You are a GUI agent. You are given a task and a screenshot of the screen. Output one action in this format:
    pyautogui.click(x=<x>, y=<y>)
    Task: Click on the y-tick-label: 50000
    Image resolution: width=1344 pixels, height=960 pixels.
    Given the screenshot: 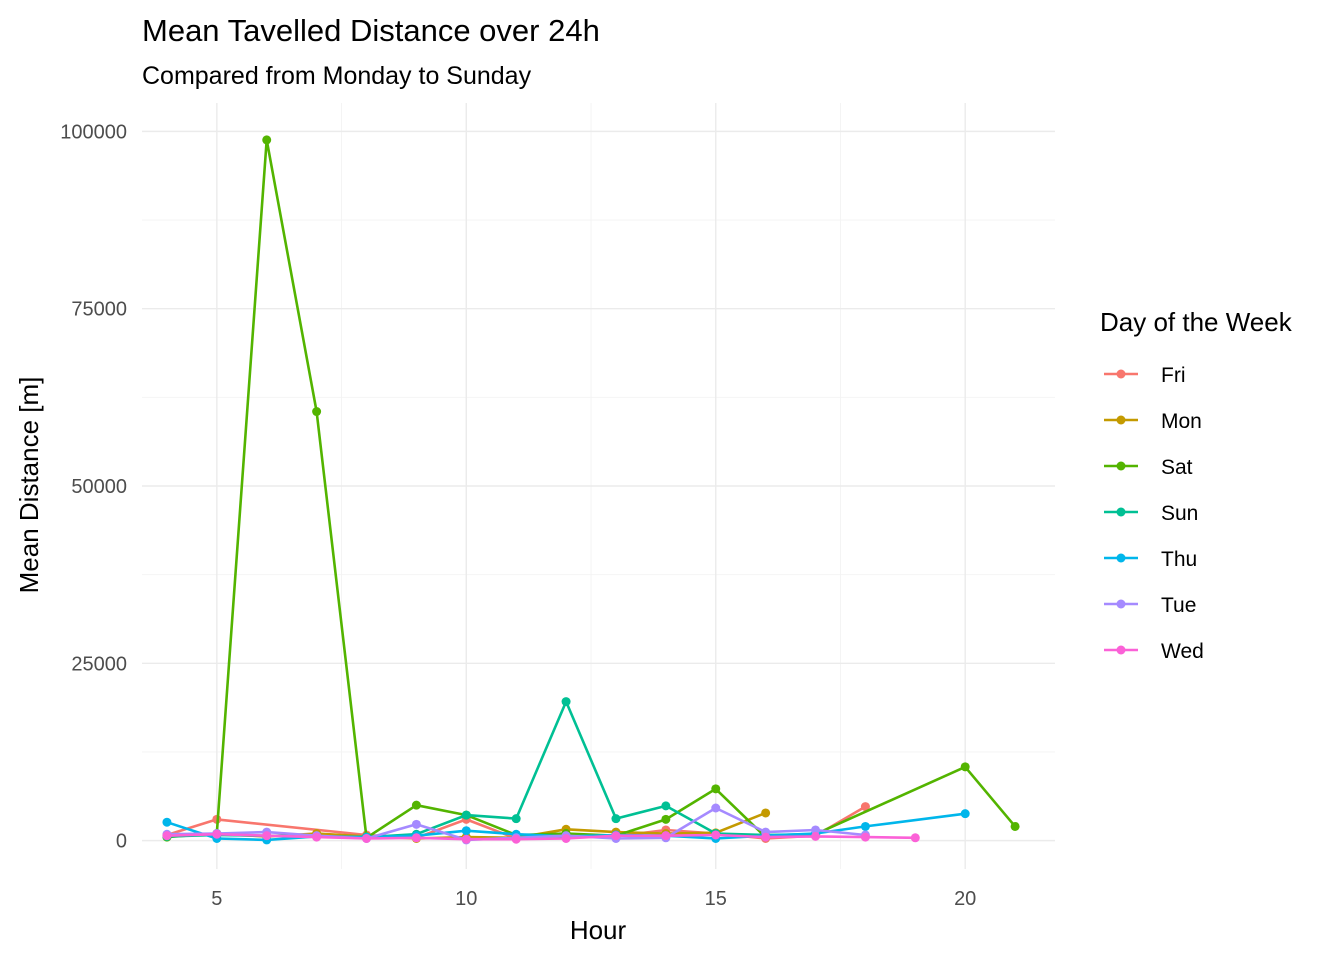 What is the action you would take?
    pyautogui.click(x=99, y=487)
    